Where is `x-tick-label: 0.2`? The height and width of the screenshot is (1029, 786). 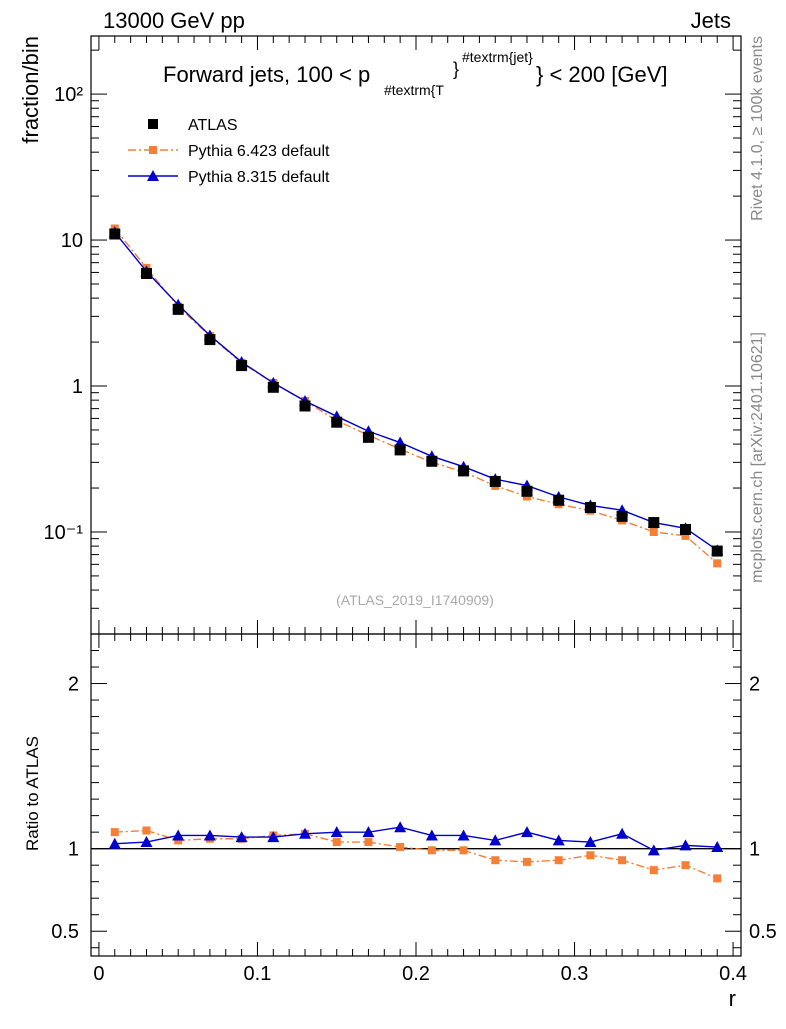
x-tick-label: 0.2 is located at coordinates (416, 974).